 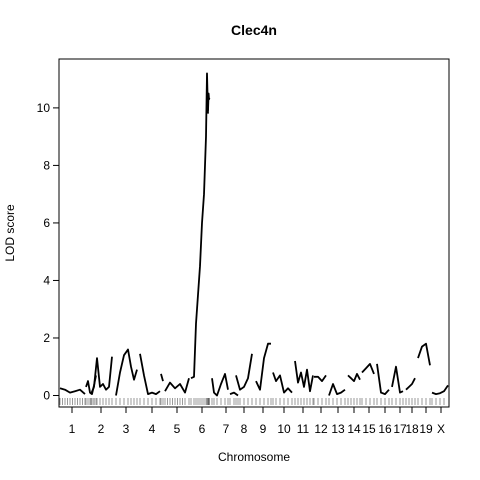 I want to click on x-tick-label: 18, so click(x=412, y=429).